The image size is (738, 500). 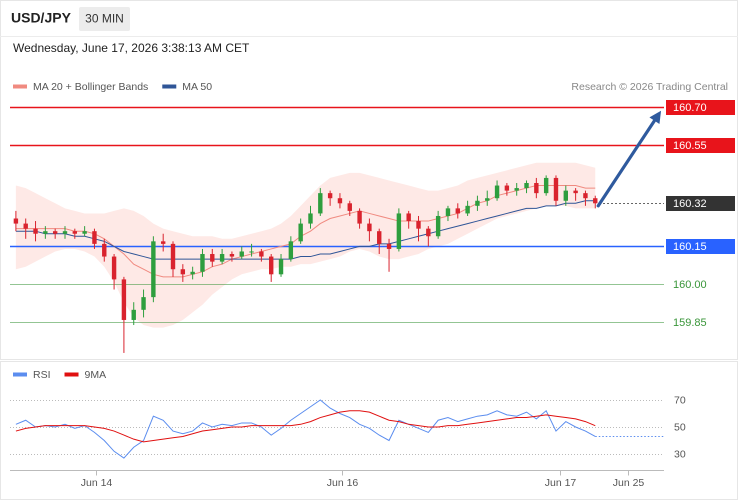 What do you see at coordinates (626, 163) in the screenshot?
I see `forecast-arrow` at bounding box center [626, 163].